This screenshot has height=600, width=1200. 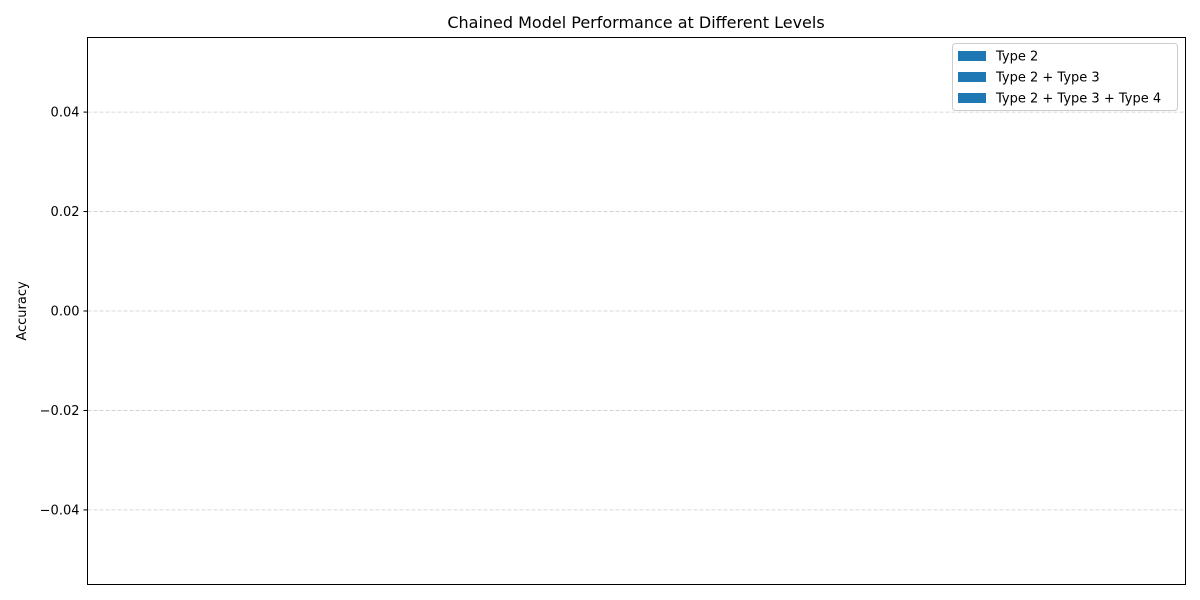 What do you see at coordinates (1047, 78) in the screenshot?
I see `legend-label: Type 2 + Type 3` at bounding box center [1047, 78].